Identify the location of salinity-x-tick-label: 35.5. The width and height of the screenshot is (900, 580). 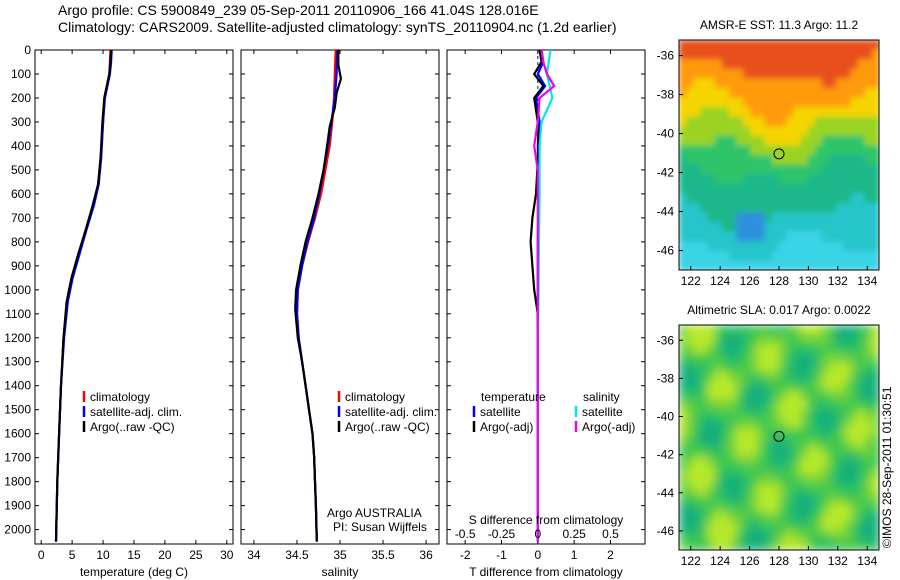
(383, 555).